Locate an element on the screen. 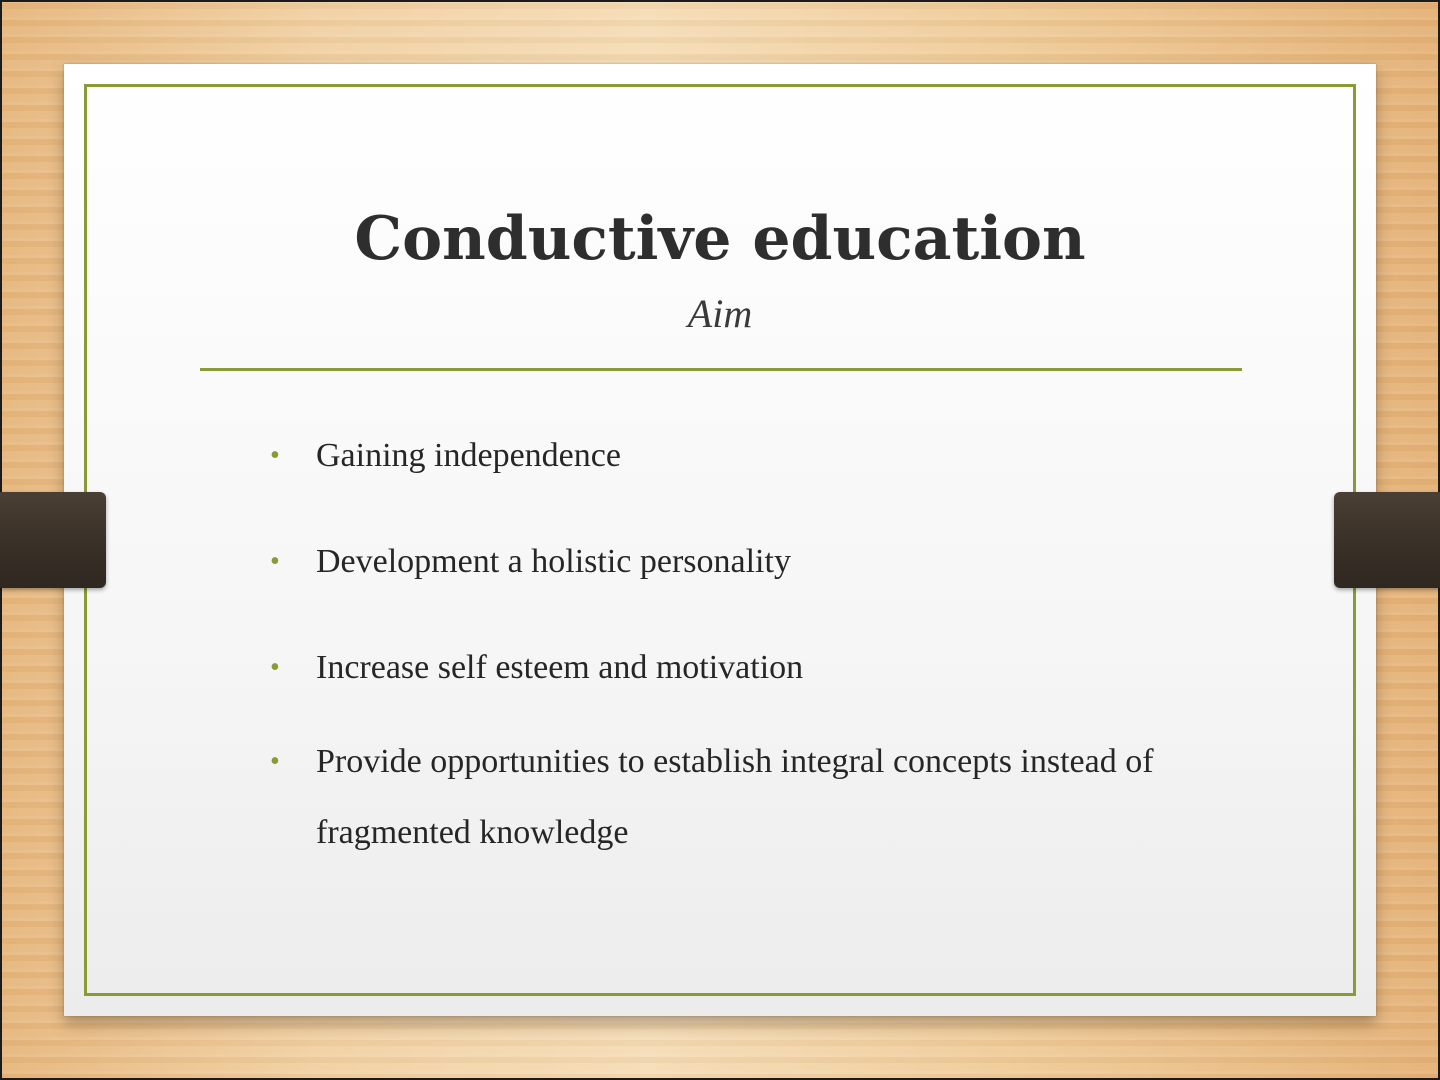  bullet-item: • Development a holistic personality is located at coordinates (530, 561).